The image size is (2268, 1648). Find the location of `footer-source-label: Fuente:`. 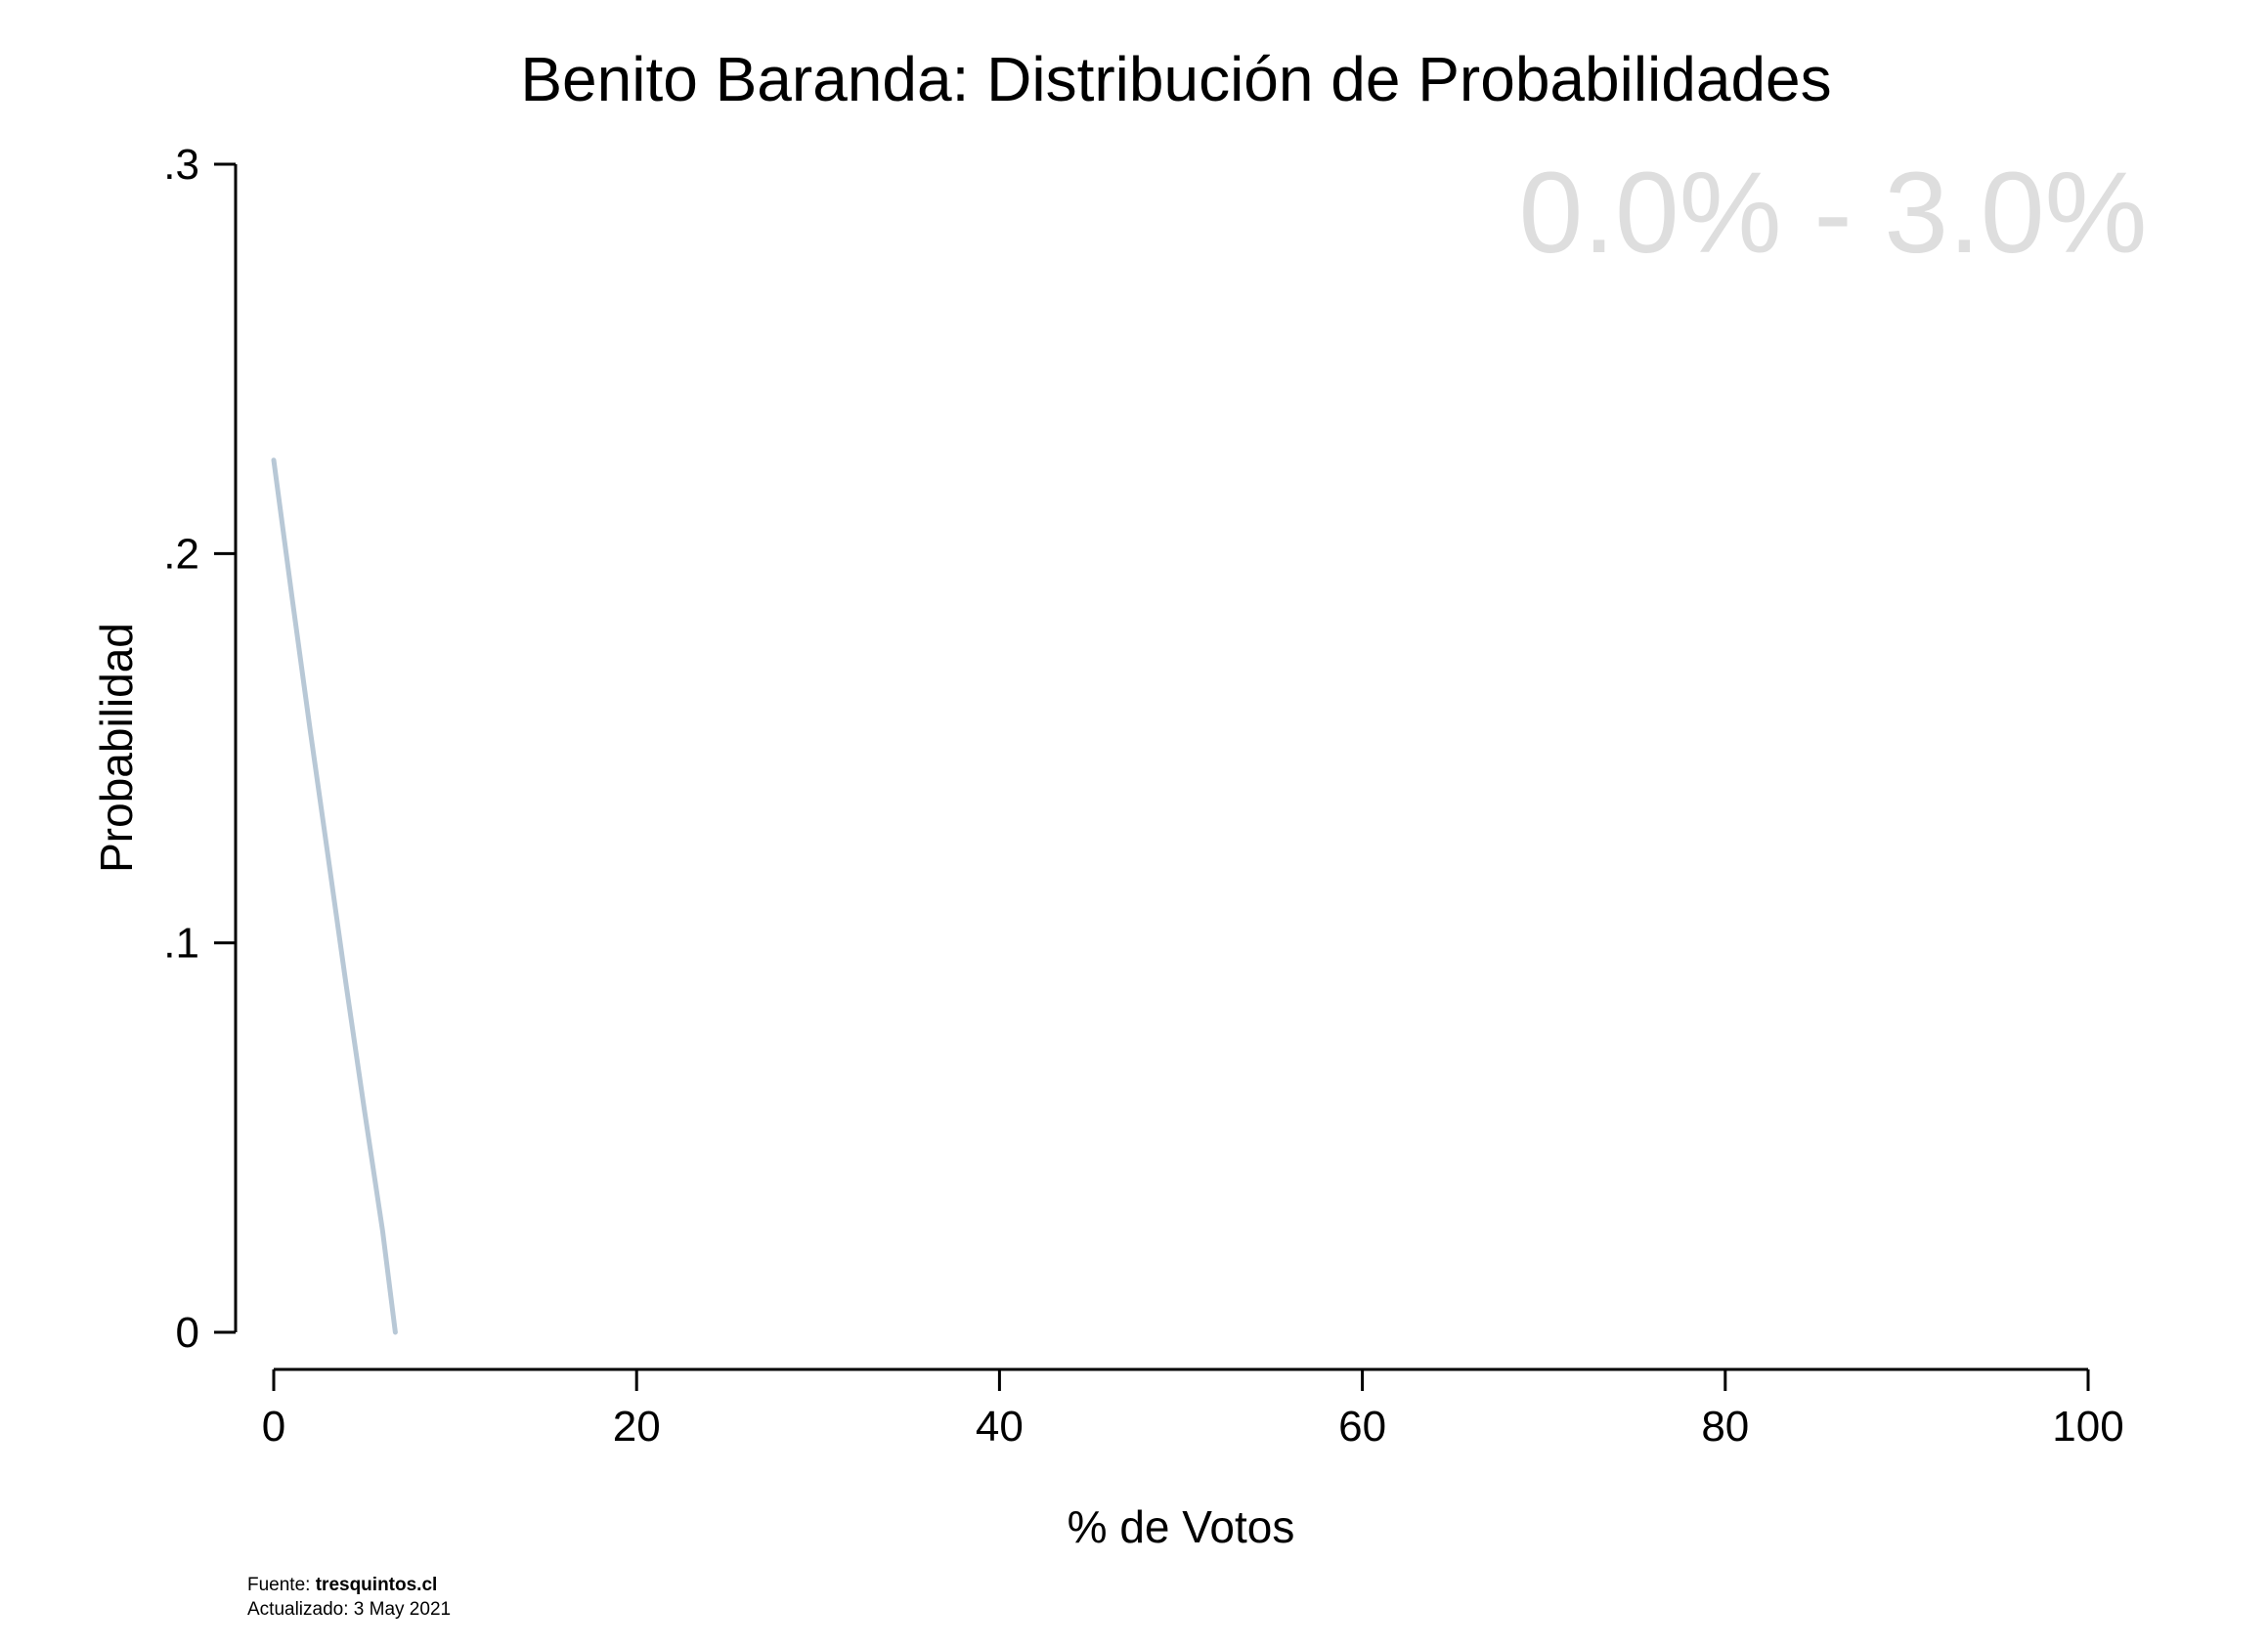

footer-source-label: Fuente: is located at coordinates (281, 1585).